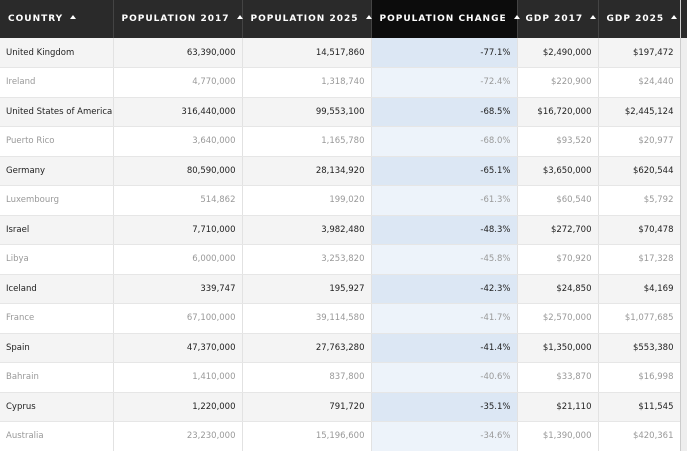 This screenshot has height=451, width=687. Describe the element at coordinates (178, 53) in the screenshot. I see `table-cell: 63,390,000` at that location.